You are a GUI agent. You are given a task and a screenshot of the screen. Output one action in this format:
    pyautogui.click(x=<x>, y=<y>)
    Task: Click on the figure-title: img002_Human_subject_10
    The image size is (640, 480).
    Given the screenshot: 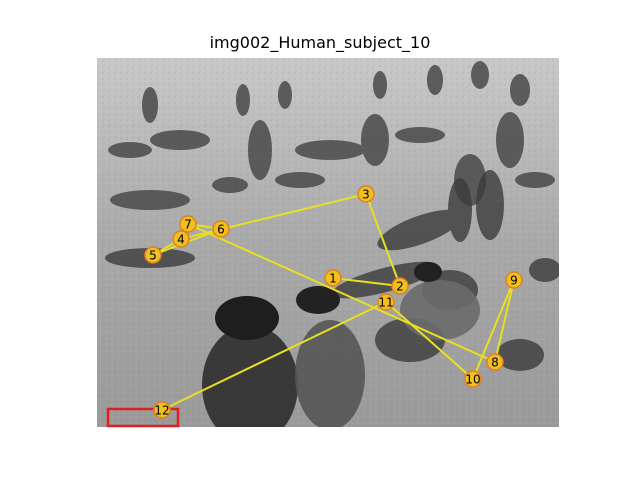 What is the action you would take?
    pyautogui.click(x=320, y=42)
    